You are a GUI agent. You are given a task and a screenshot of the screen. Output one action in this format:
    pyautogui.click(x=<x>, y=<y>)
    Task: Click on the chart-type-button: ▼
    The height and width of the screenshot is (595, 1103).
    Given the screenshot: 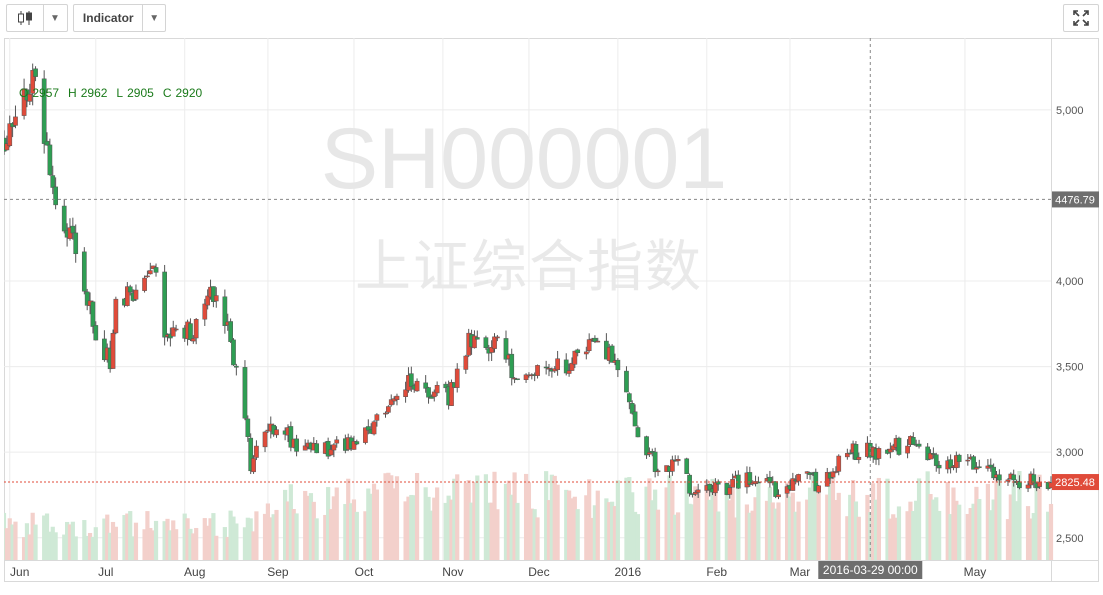 What is the action you would take?
    pyautogui.click(x=37, y=18)
    